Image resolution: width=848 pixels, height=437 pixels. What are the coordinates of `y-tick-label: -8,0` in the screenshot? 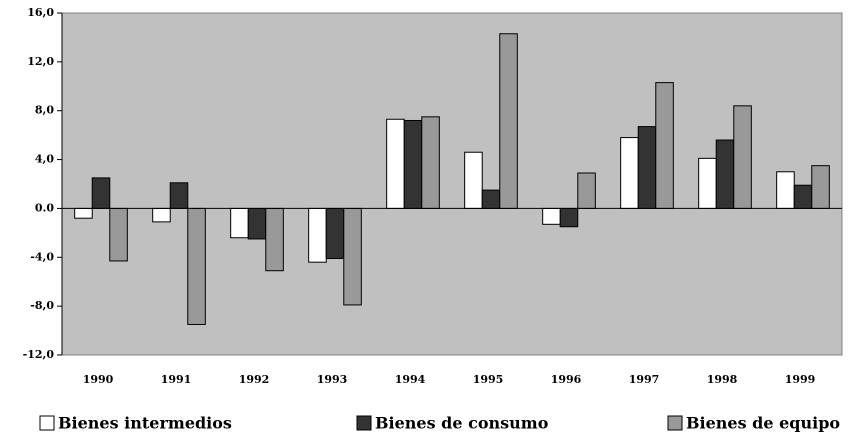 It's located at (42, 305).